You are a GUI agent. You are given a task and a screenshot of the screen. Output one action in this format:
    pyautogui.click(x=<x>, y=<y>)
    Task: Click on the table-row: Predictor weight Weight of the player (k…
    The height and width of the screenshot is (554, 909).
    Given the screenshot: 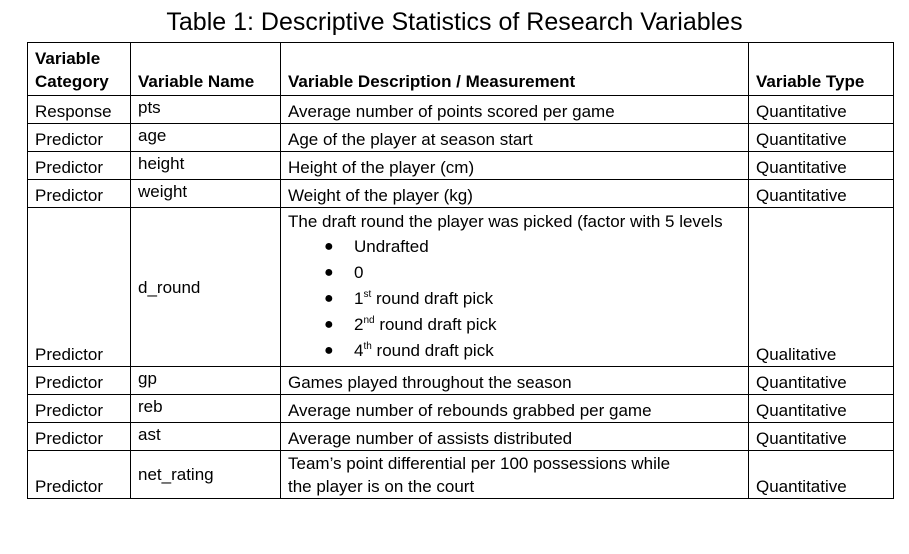 What is the action you would take?
    pyautogui.click(x=460, y=193)
    